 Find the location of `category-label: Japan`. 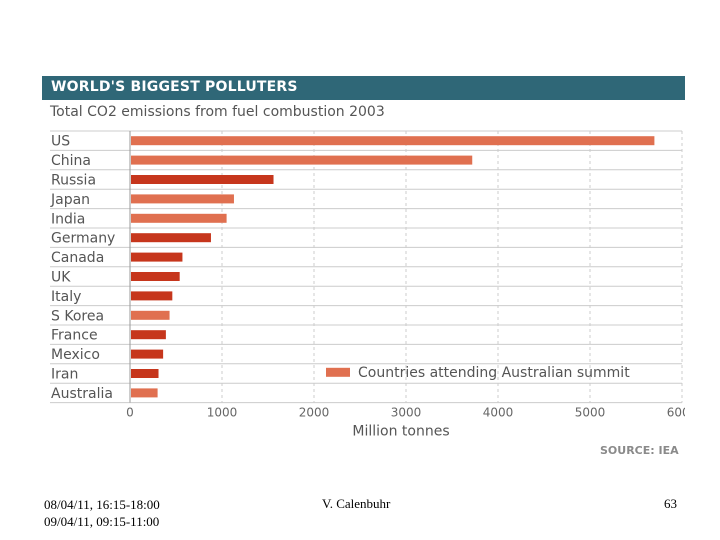

category-label: Japan is located at coordinates (70, 200).